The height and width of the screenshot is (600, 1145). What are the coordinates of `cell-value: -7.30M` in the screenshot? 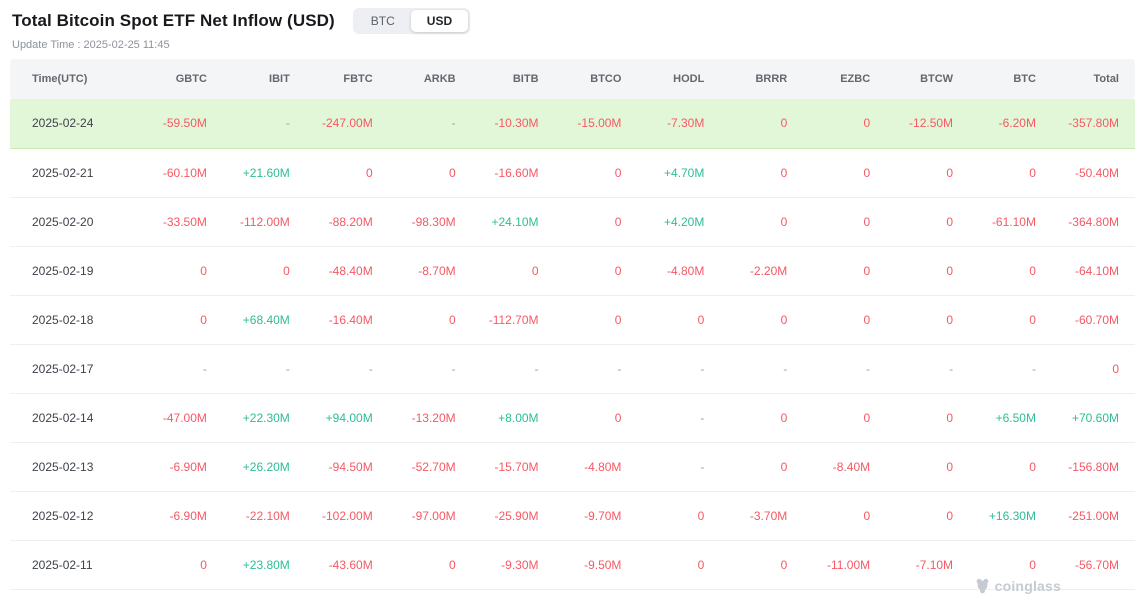 It's located at (679, 124).